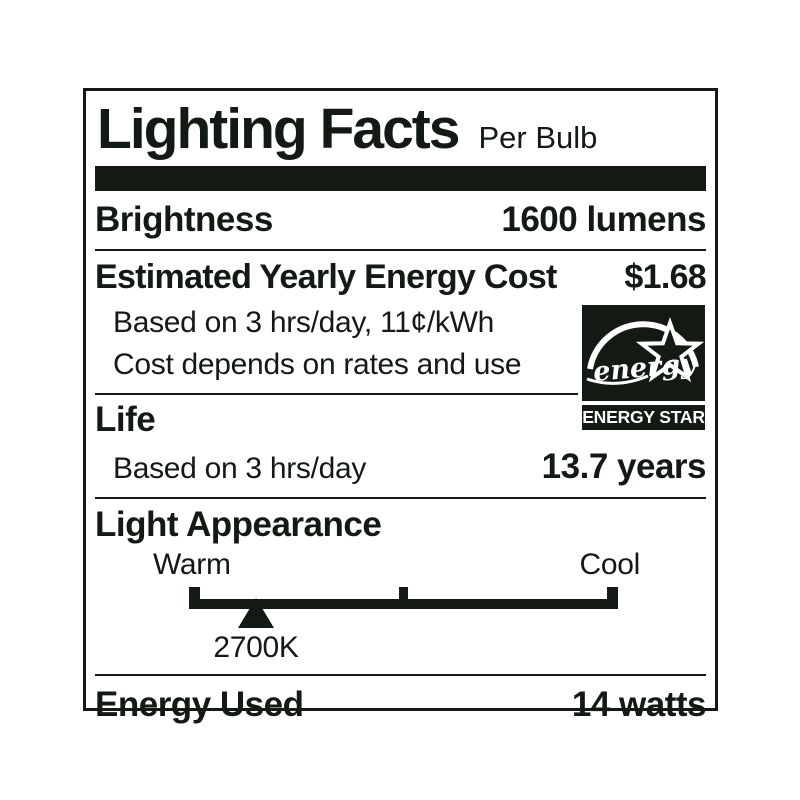 This screenshot has height=800, width=800. What do you see at coordinates (603, 219) in the screenshot?
I see `brightness-value: 1600 lumens` at bounding box center [603, 219].